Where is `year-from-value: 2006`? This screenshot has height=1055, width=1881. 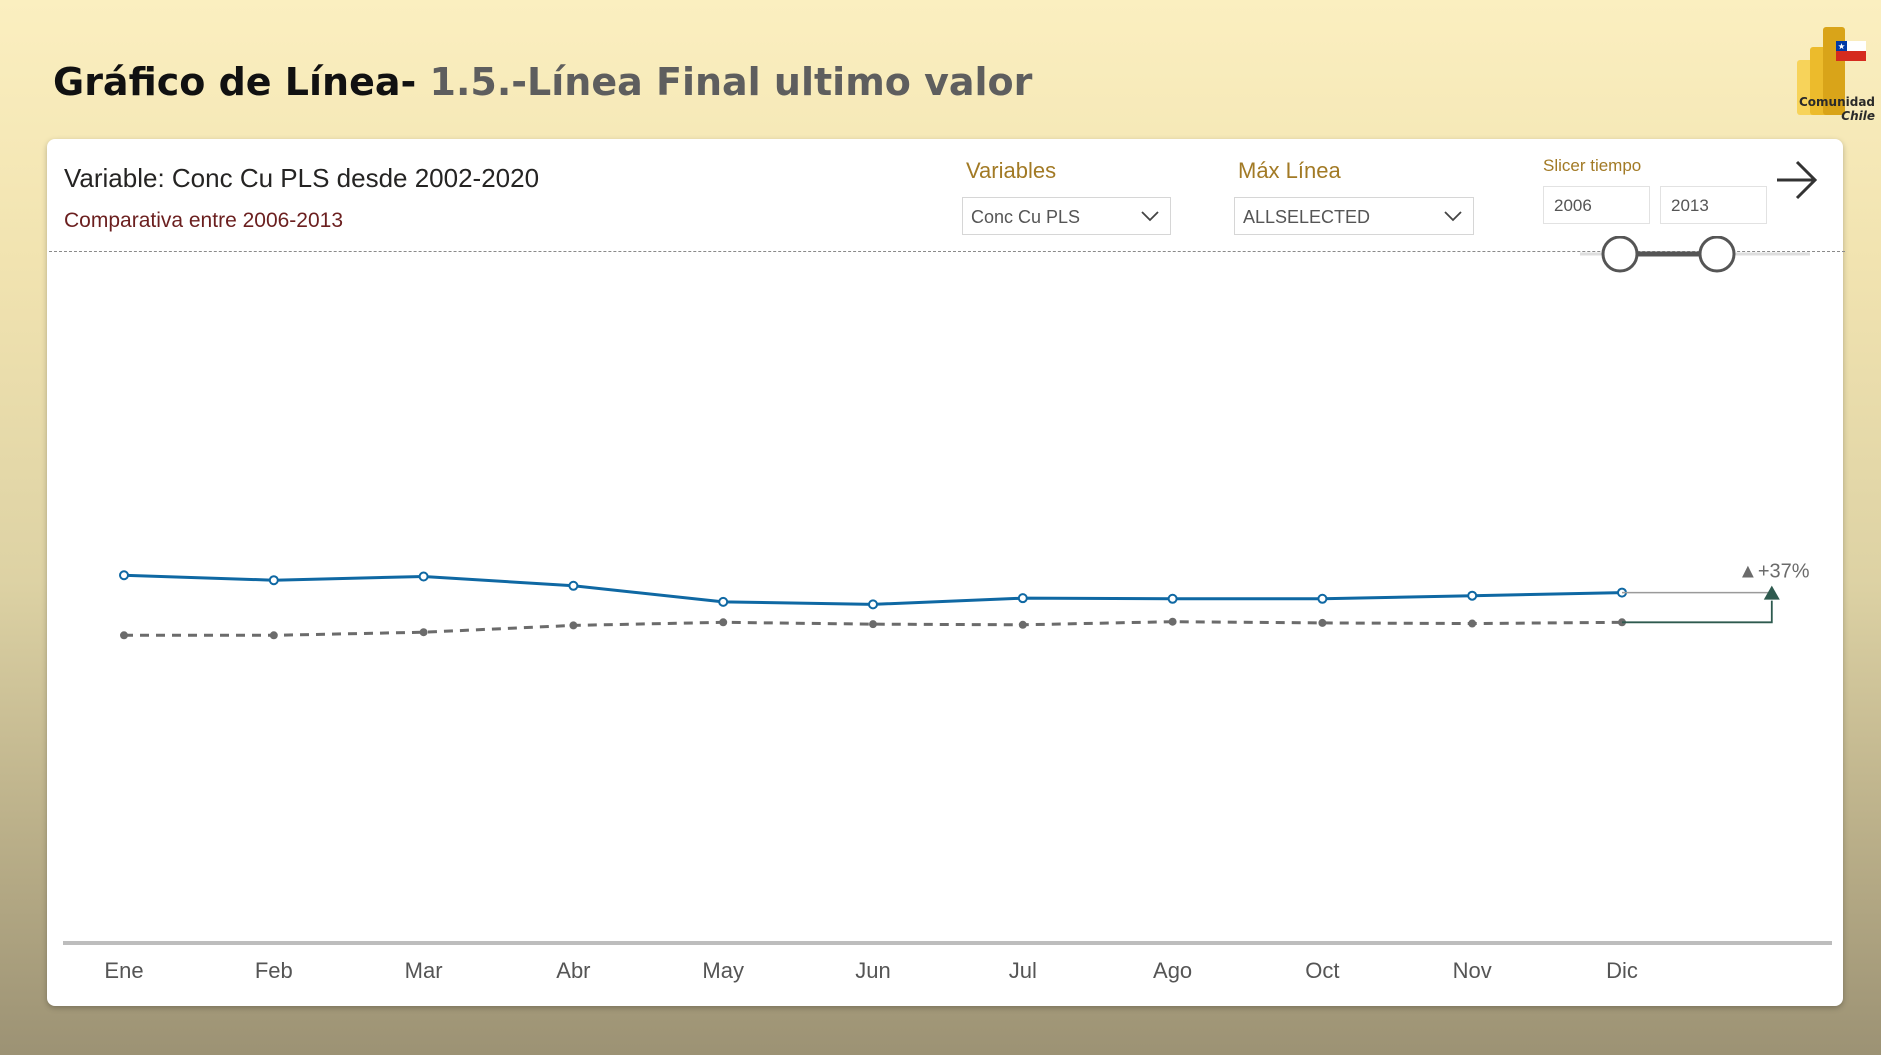 year-from-value: 2006 is located at coordinates (1573, 205).